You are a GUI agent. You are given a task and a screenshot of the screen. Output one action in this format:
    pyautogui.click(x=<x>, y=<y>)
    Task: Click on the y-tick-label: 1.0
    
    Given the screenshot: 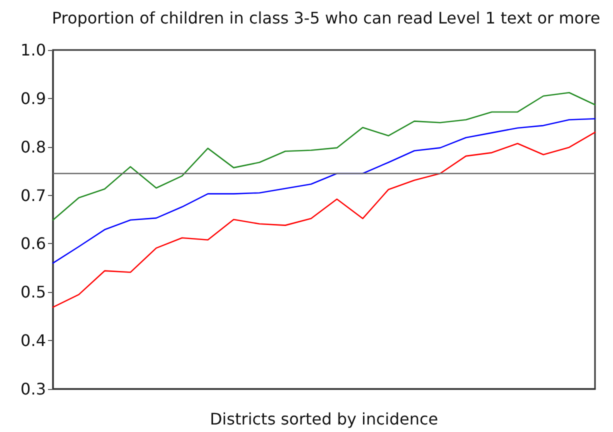 What is the action you would take?
    pyautogui.click(x=33, y=50)
    